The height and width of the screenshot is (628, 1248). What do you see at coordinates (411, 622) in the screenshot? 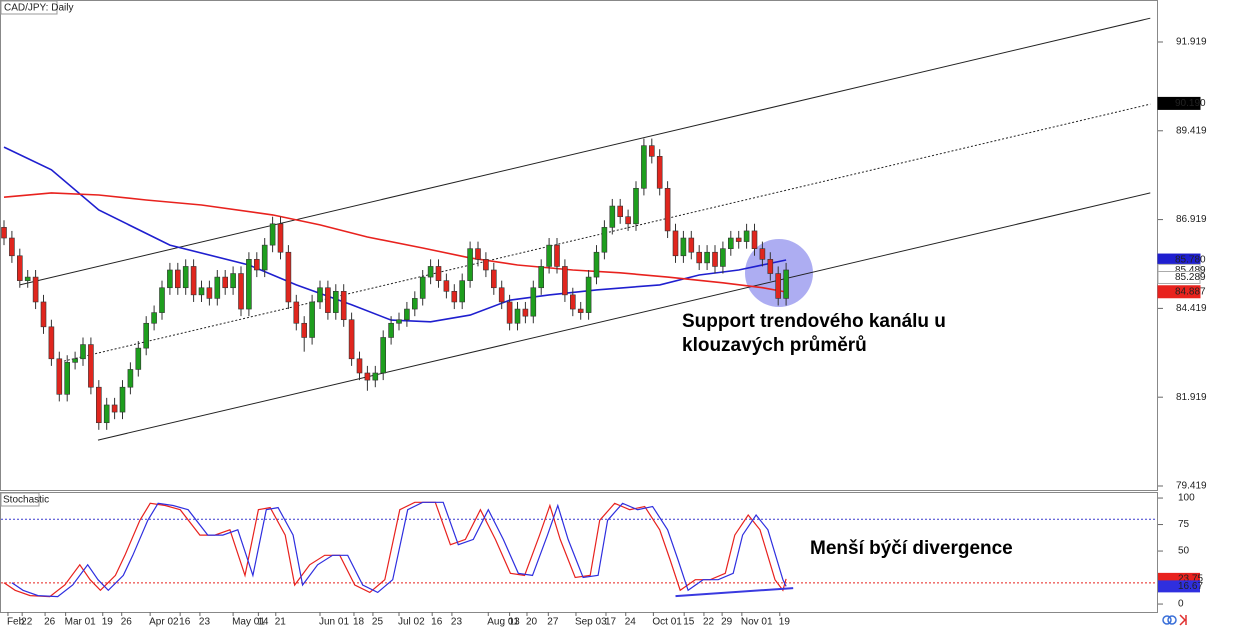
I see `x-tick-label: Jul 02` at bounding box center [411, 622].